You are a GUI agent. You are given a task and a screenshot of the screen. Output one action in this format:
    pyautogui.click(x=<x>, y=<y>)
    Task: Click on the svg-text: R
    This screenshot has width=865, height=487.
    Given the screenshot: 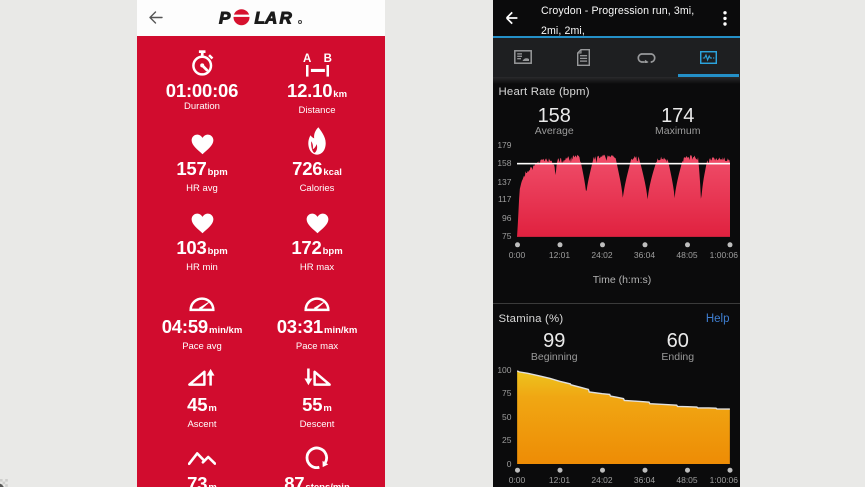 What is the action you would take?
    pyautogui.click(x=285, y=17)
    